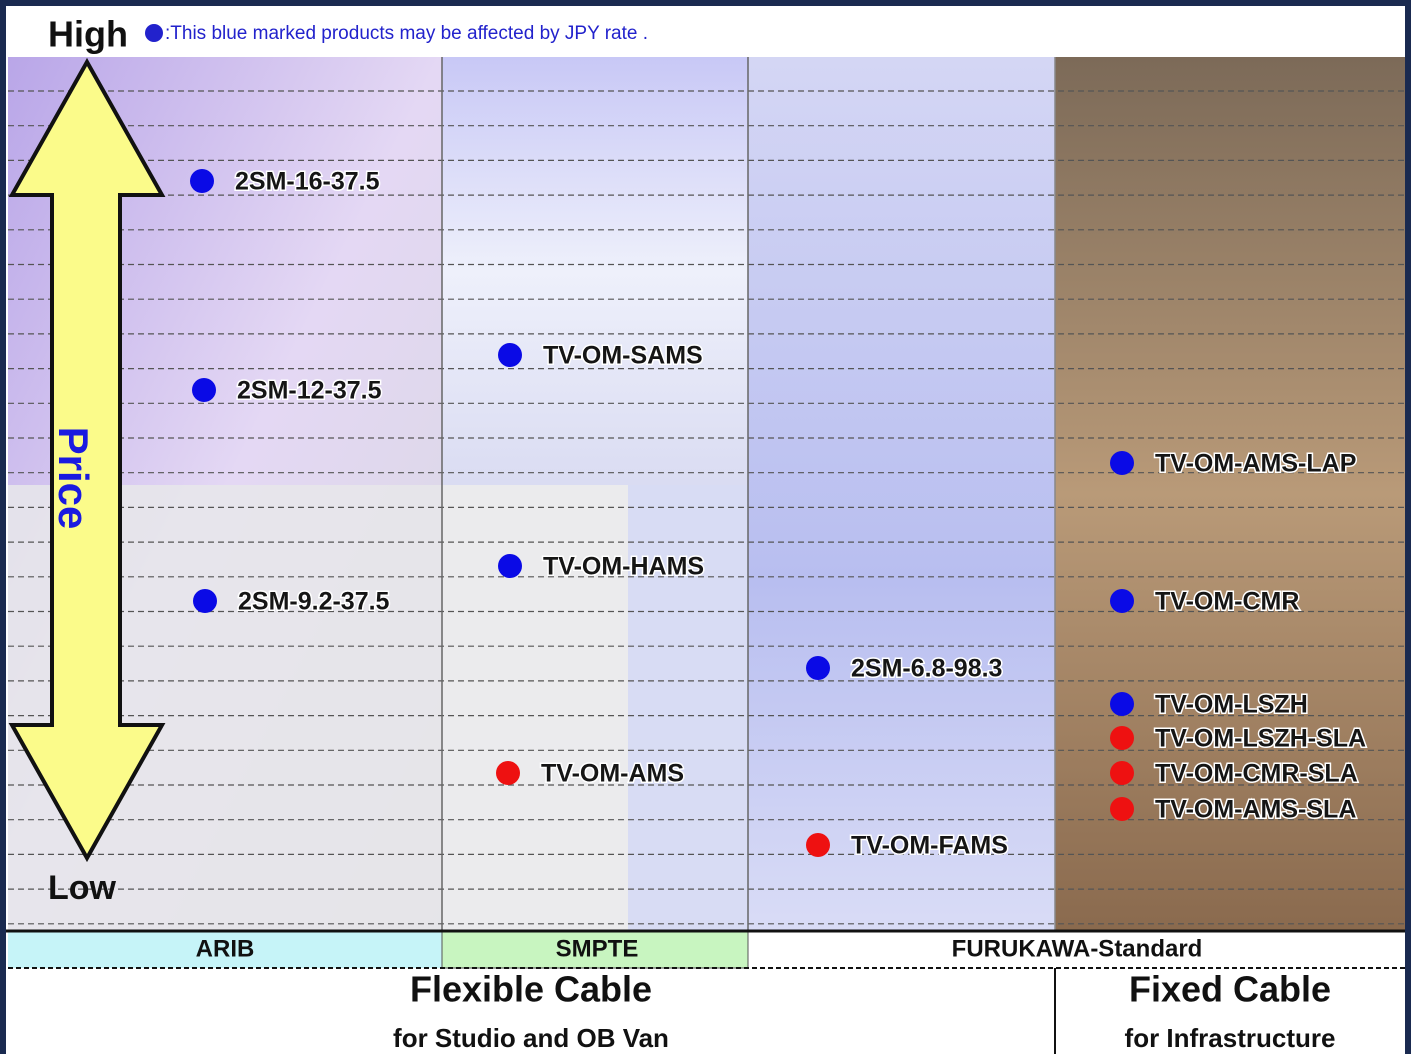 The height and width of the screenshot is (1059, 1411). I want to click on product-label: 2SM-12-37.5, so click(309, 391).